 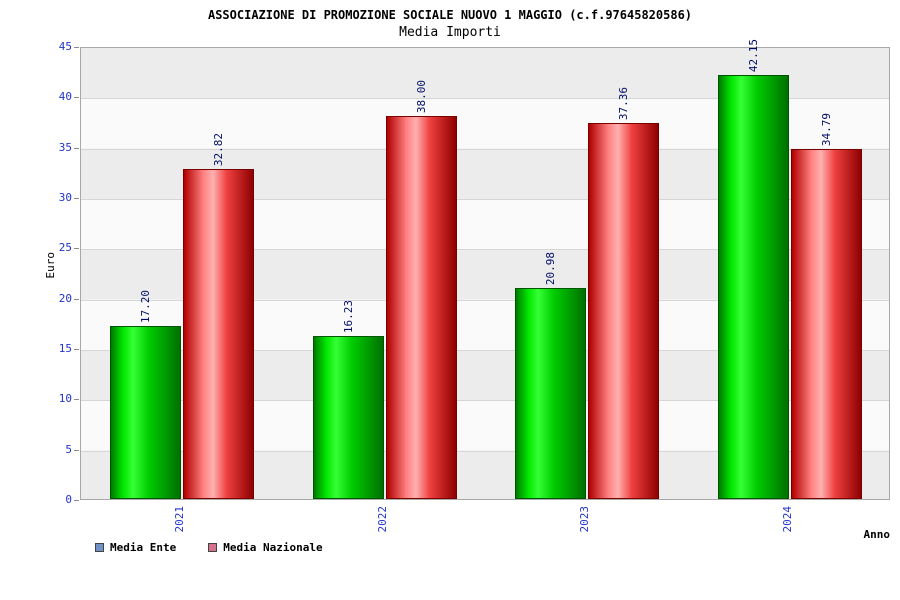 I want to click on bar-media-ente-2023, so click(x=550, y=393).